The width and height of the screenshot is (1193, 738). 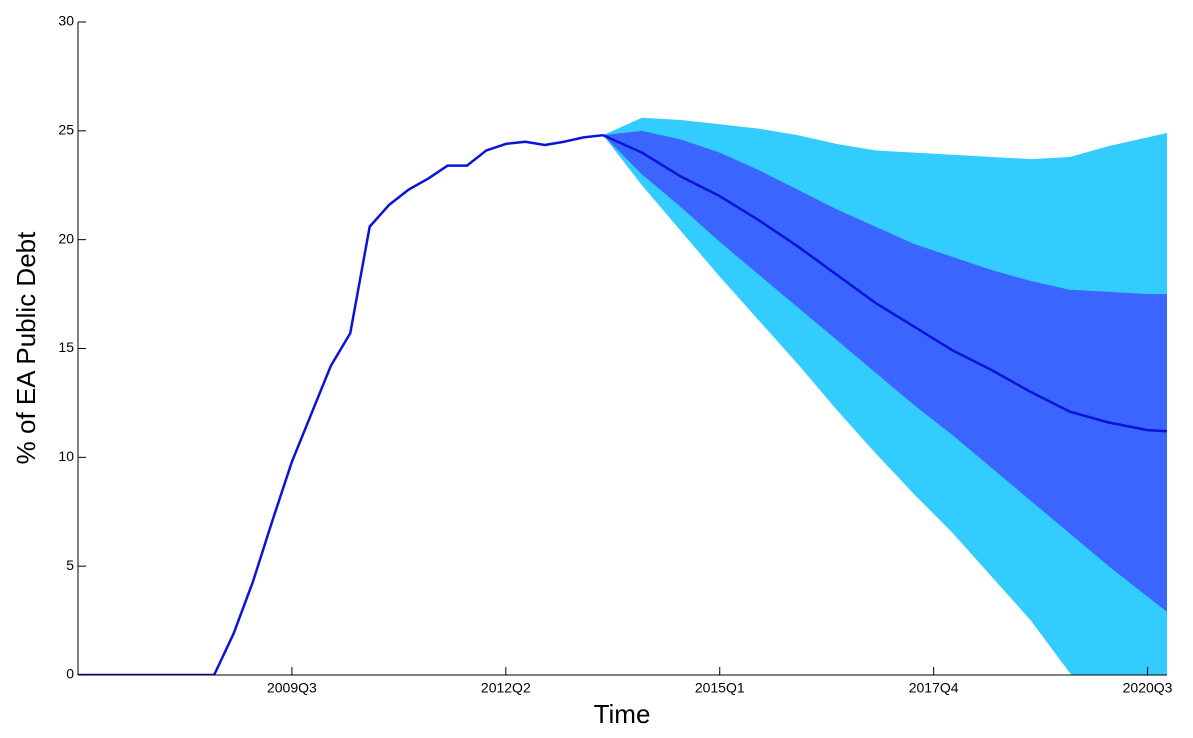 What do you see at coordinates (66, 456) in the screenshot?
I see `y-tick-label: 10` at bounding box center [66, 456].